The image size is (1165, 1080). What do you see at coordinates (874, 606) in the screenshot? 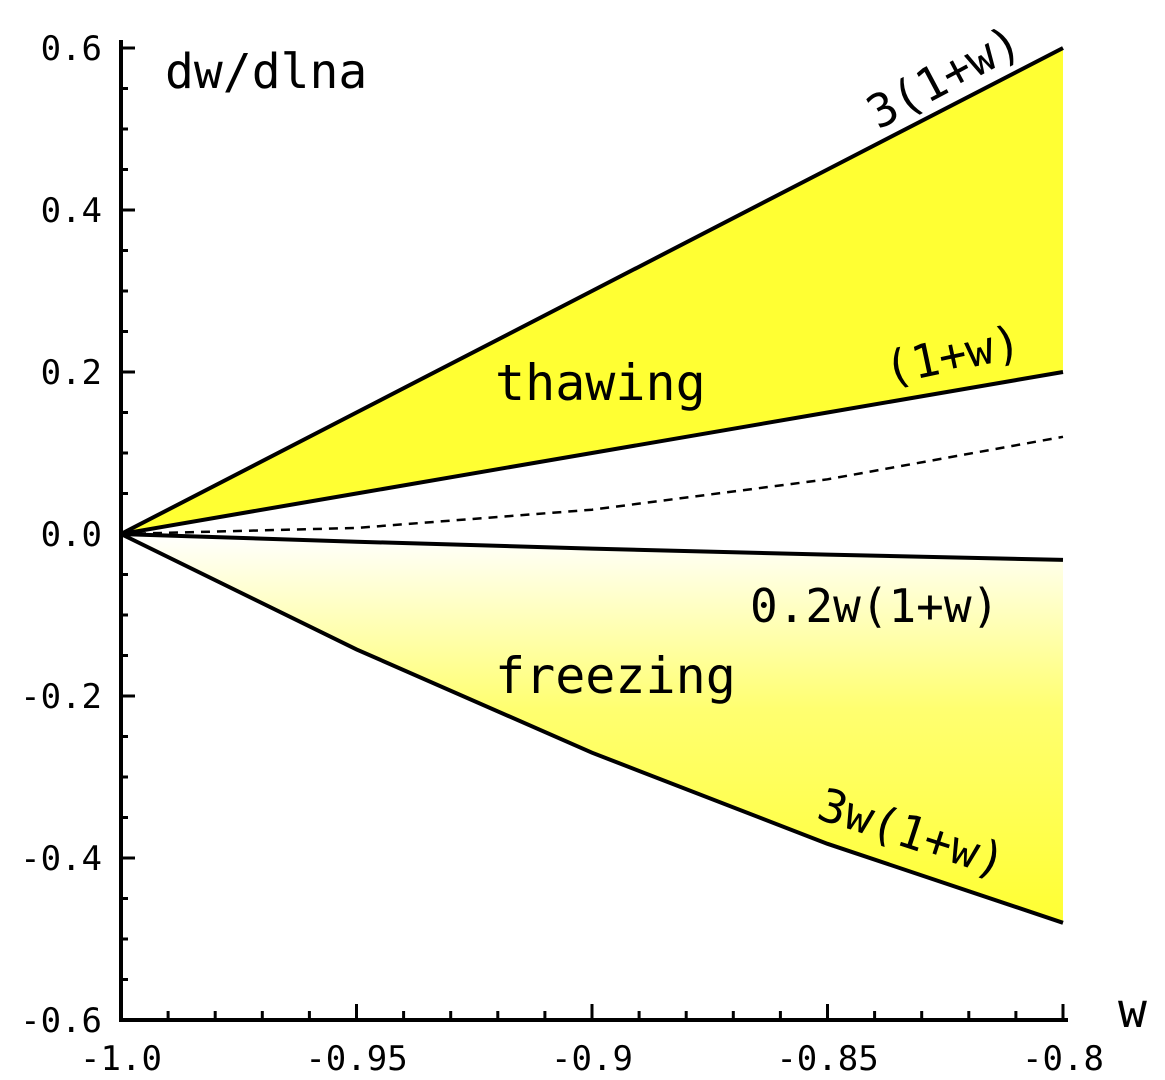
I see `label-0-2w-1-plus-w: 0.2w(1+w)` at bounding box center [874, 606].